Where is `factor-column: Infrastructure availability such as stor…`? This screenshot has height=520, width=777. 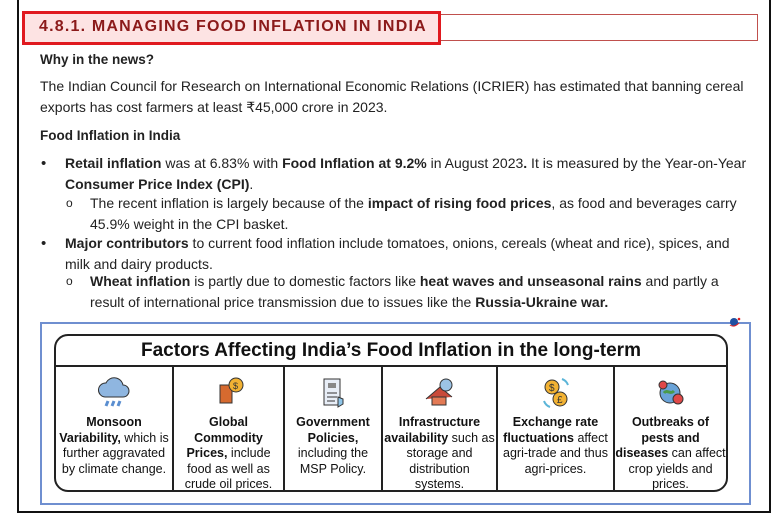 factor-column: Infrastructure availability such as stor… is located at coordinates (440, 429).